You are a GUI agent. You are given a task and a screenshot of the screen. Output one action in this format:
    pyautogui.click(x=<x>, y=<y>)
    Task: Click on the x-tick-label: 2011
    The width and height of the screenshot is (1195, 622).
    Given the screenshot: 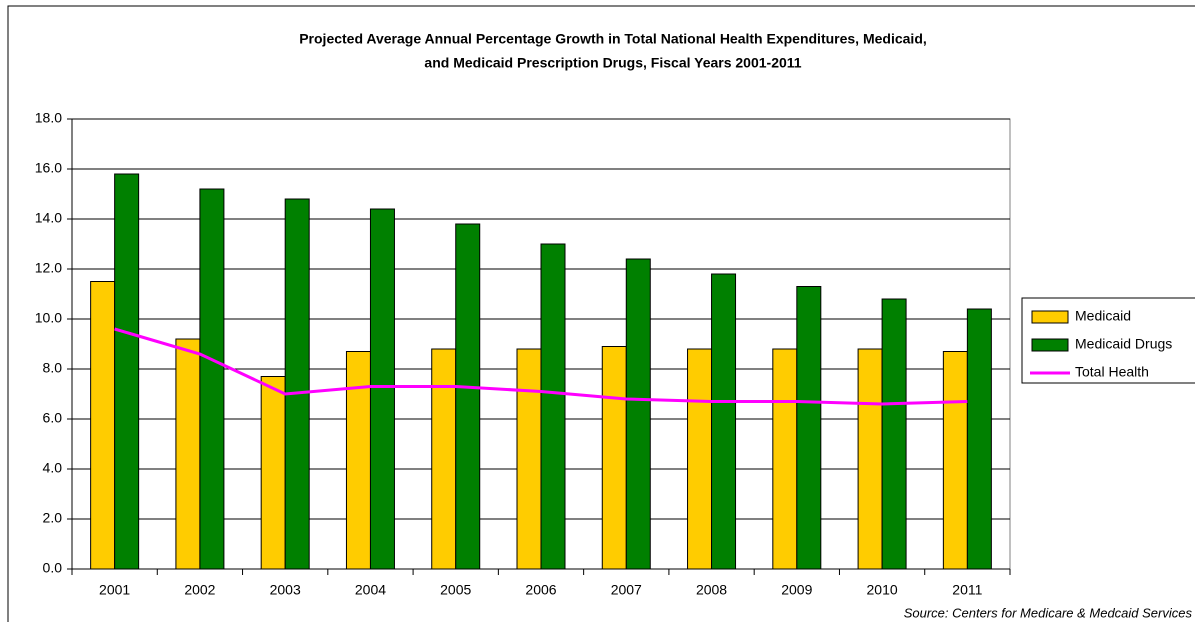 What is the action you would take?
    pyautogui.click(x=967, y=590)
    